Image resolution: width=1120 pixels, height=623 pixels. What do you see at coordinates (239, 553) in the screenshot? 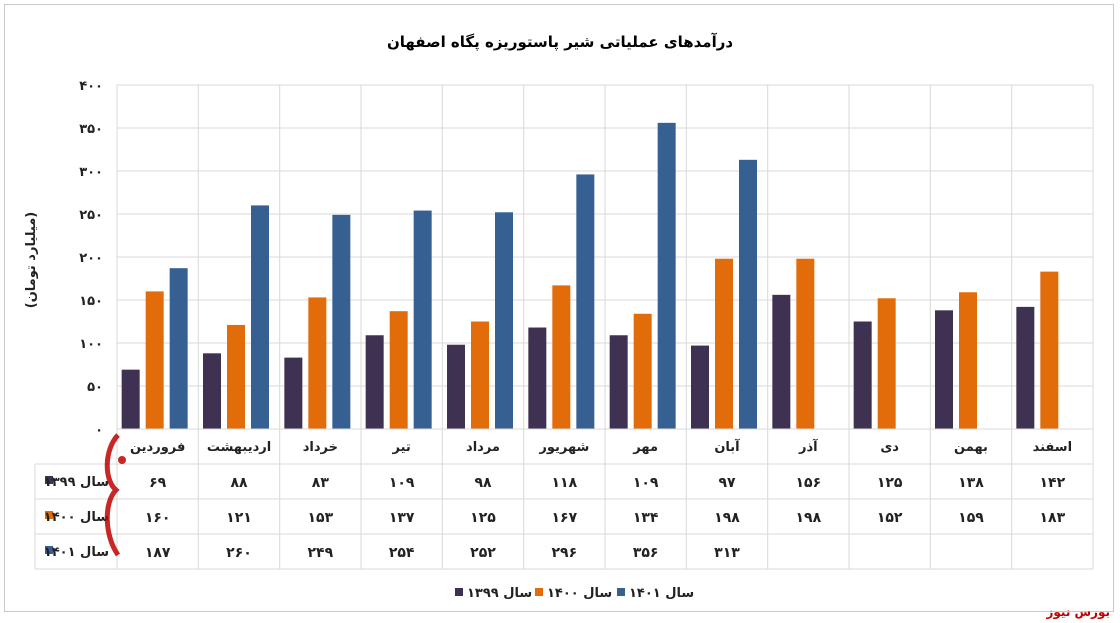
I see `table-cell-value: ۲۶۰` at bounding box center [239, 553].